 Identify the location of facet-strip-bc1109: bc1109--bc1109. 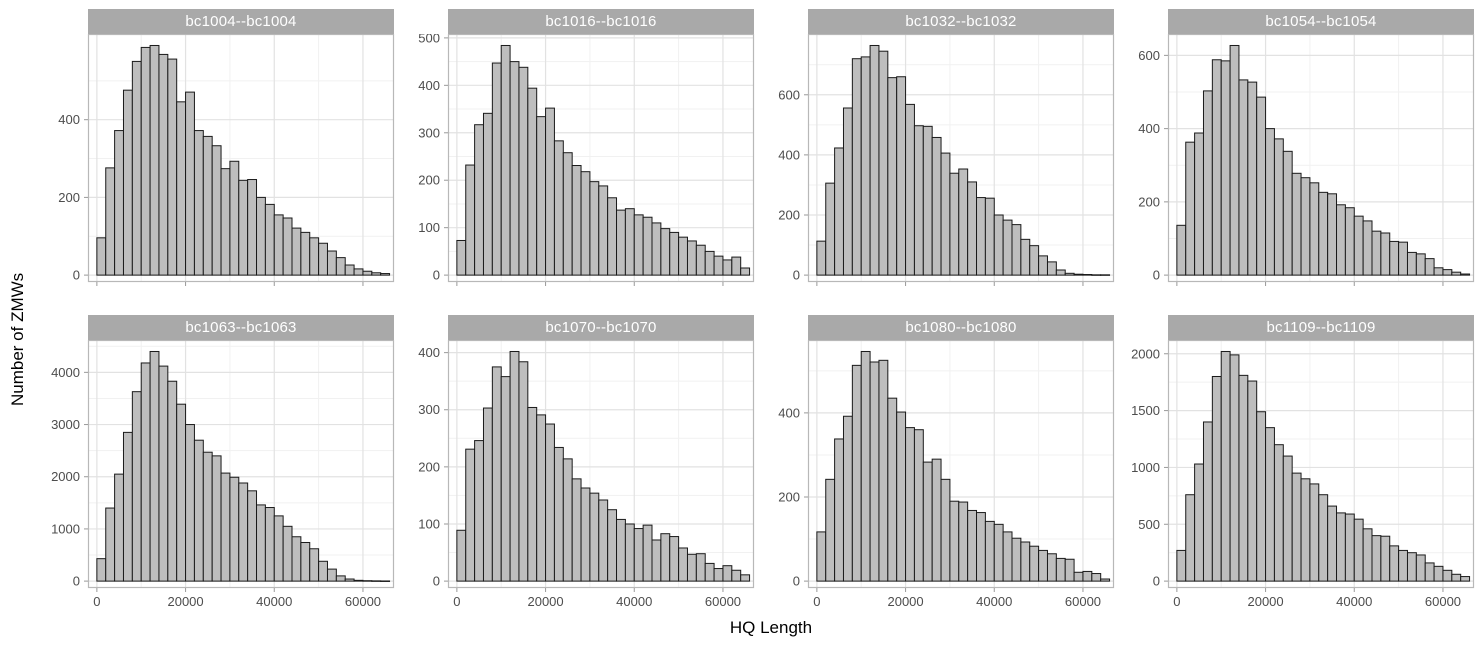
(1321, 327).